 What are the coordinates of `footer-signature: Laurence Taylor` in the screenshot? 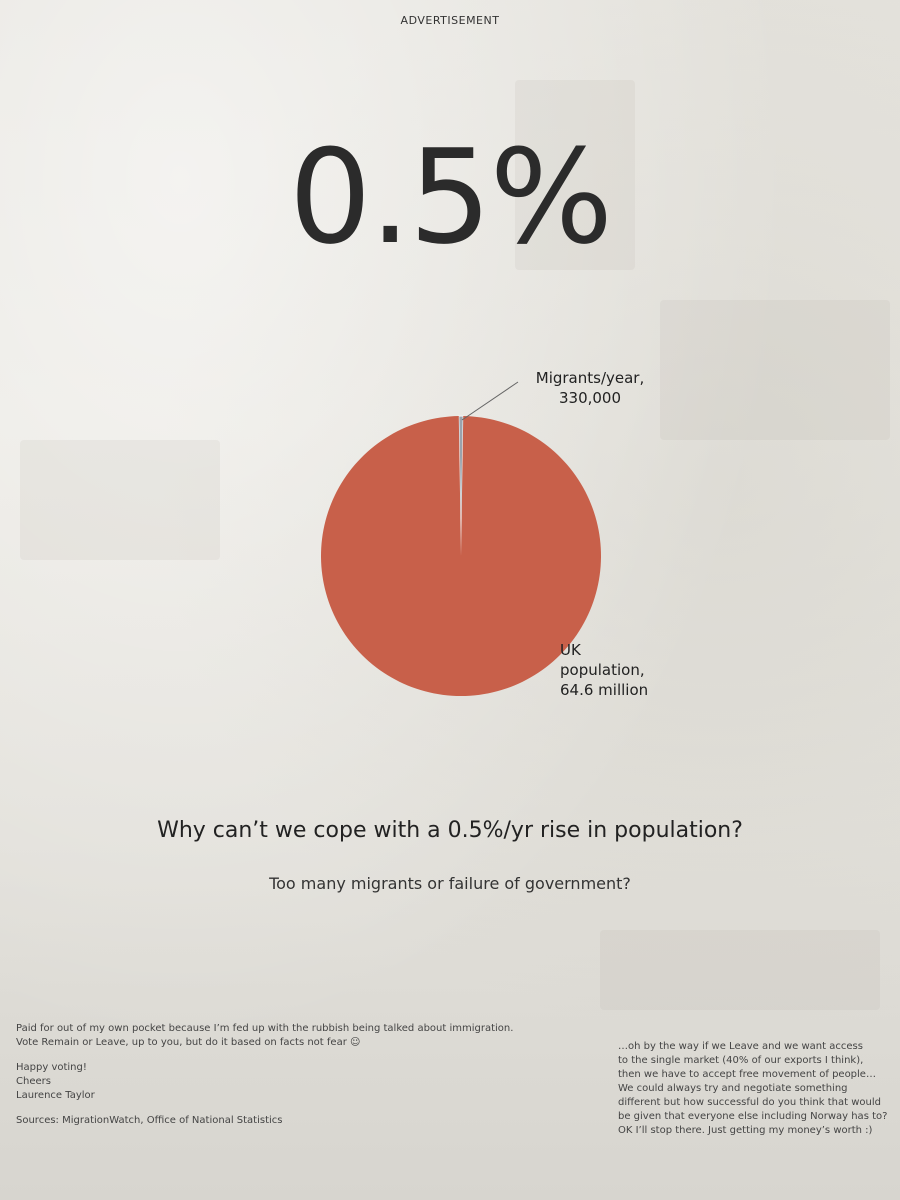 It's located at (55, 1095).